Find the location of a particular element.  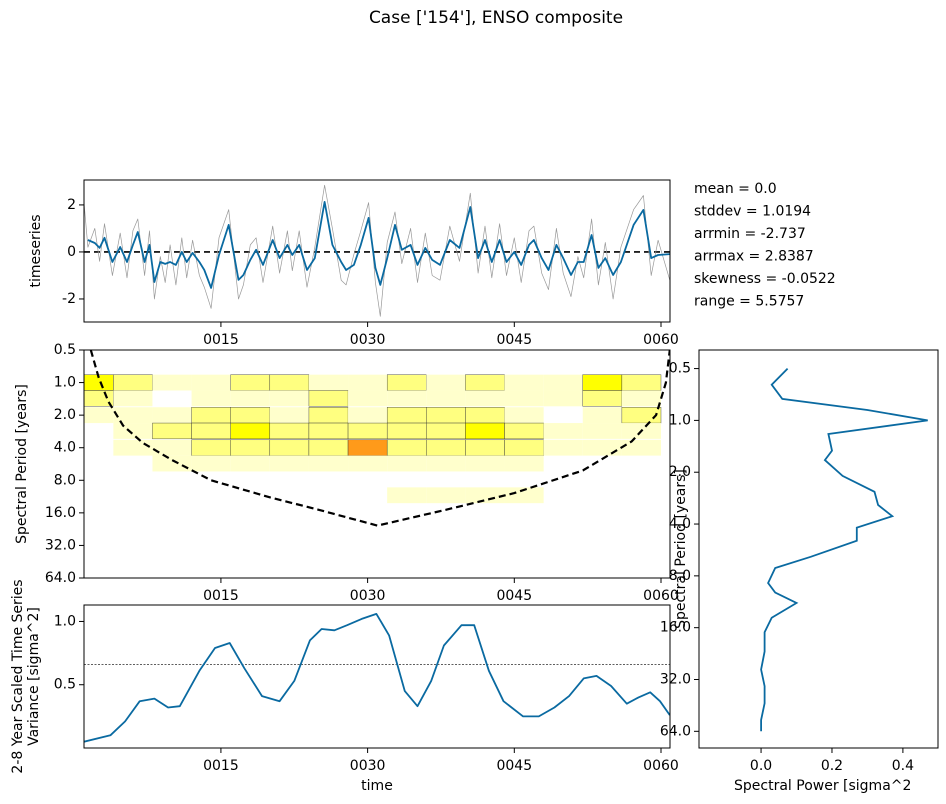

x-tick-label: 0.2 is located at coordinates (832, 766).